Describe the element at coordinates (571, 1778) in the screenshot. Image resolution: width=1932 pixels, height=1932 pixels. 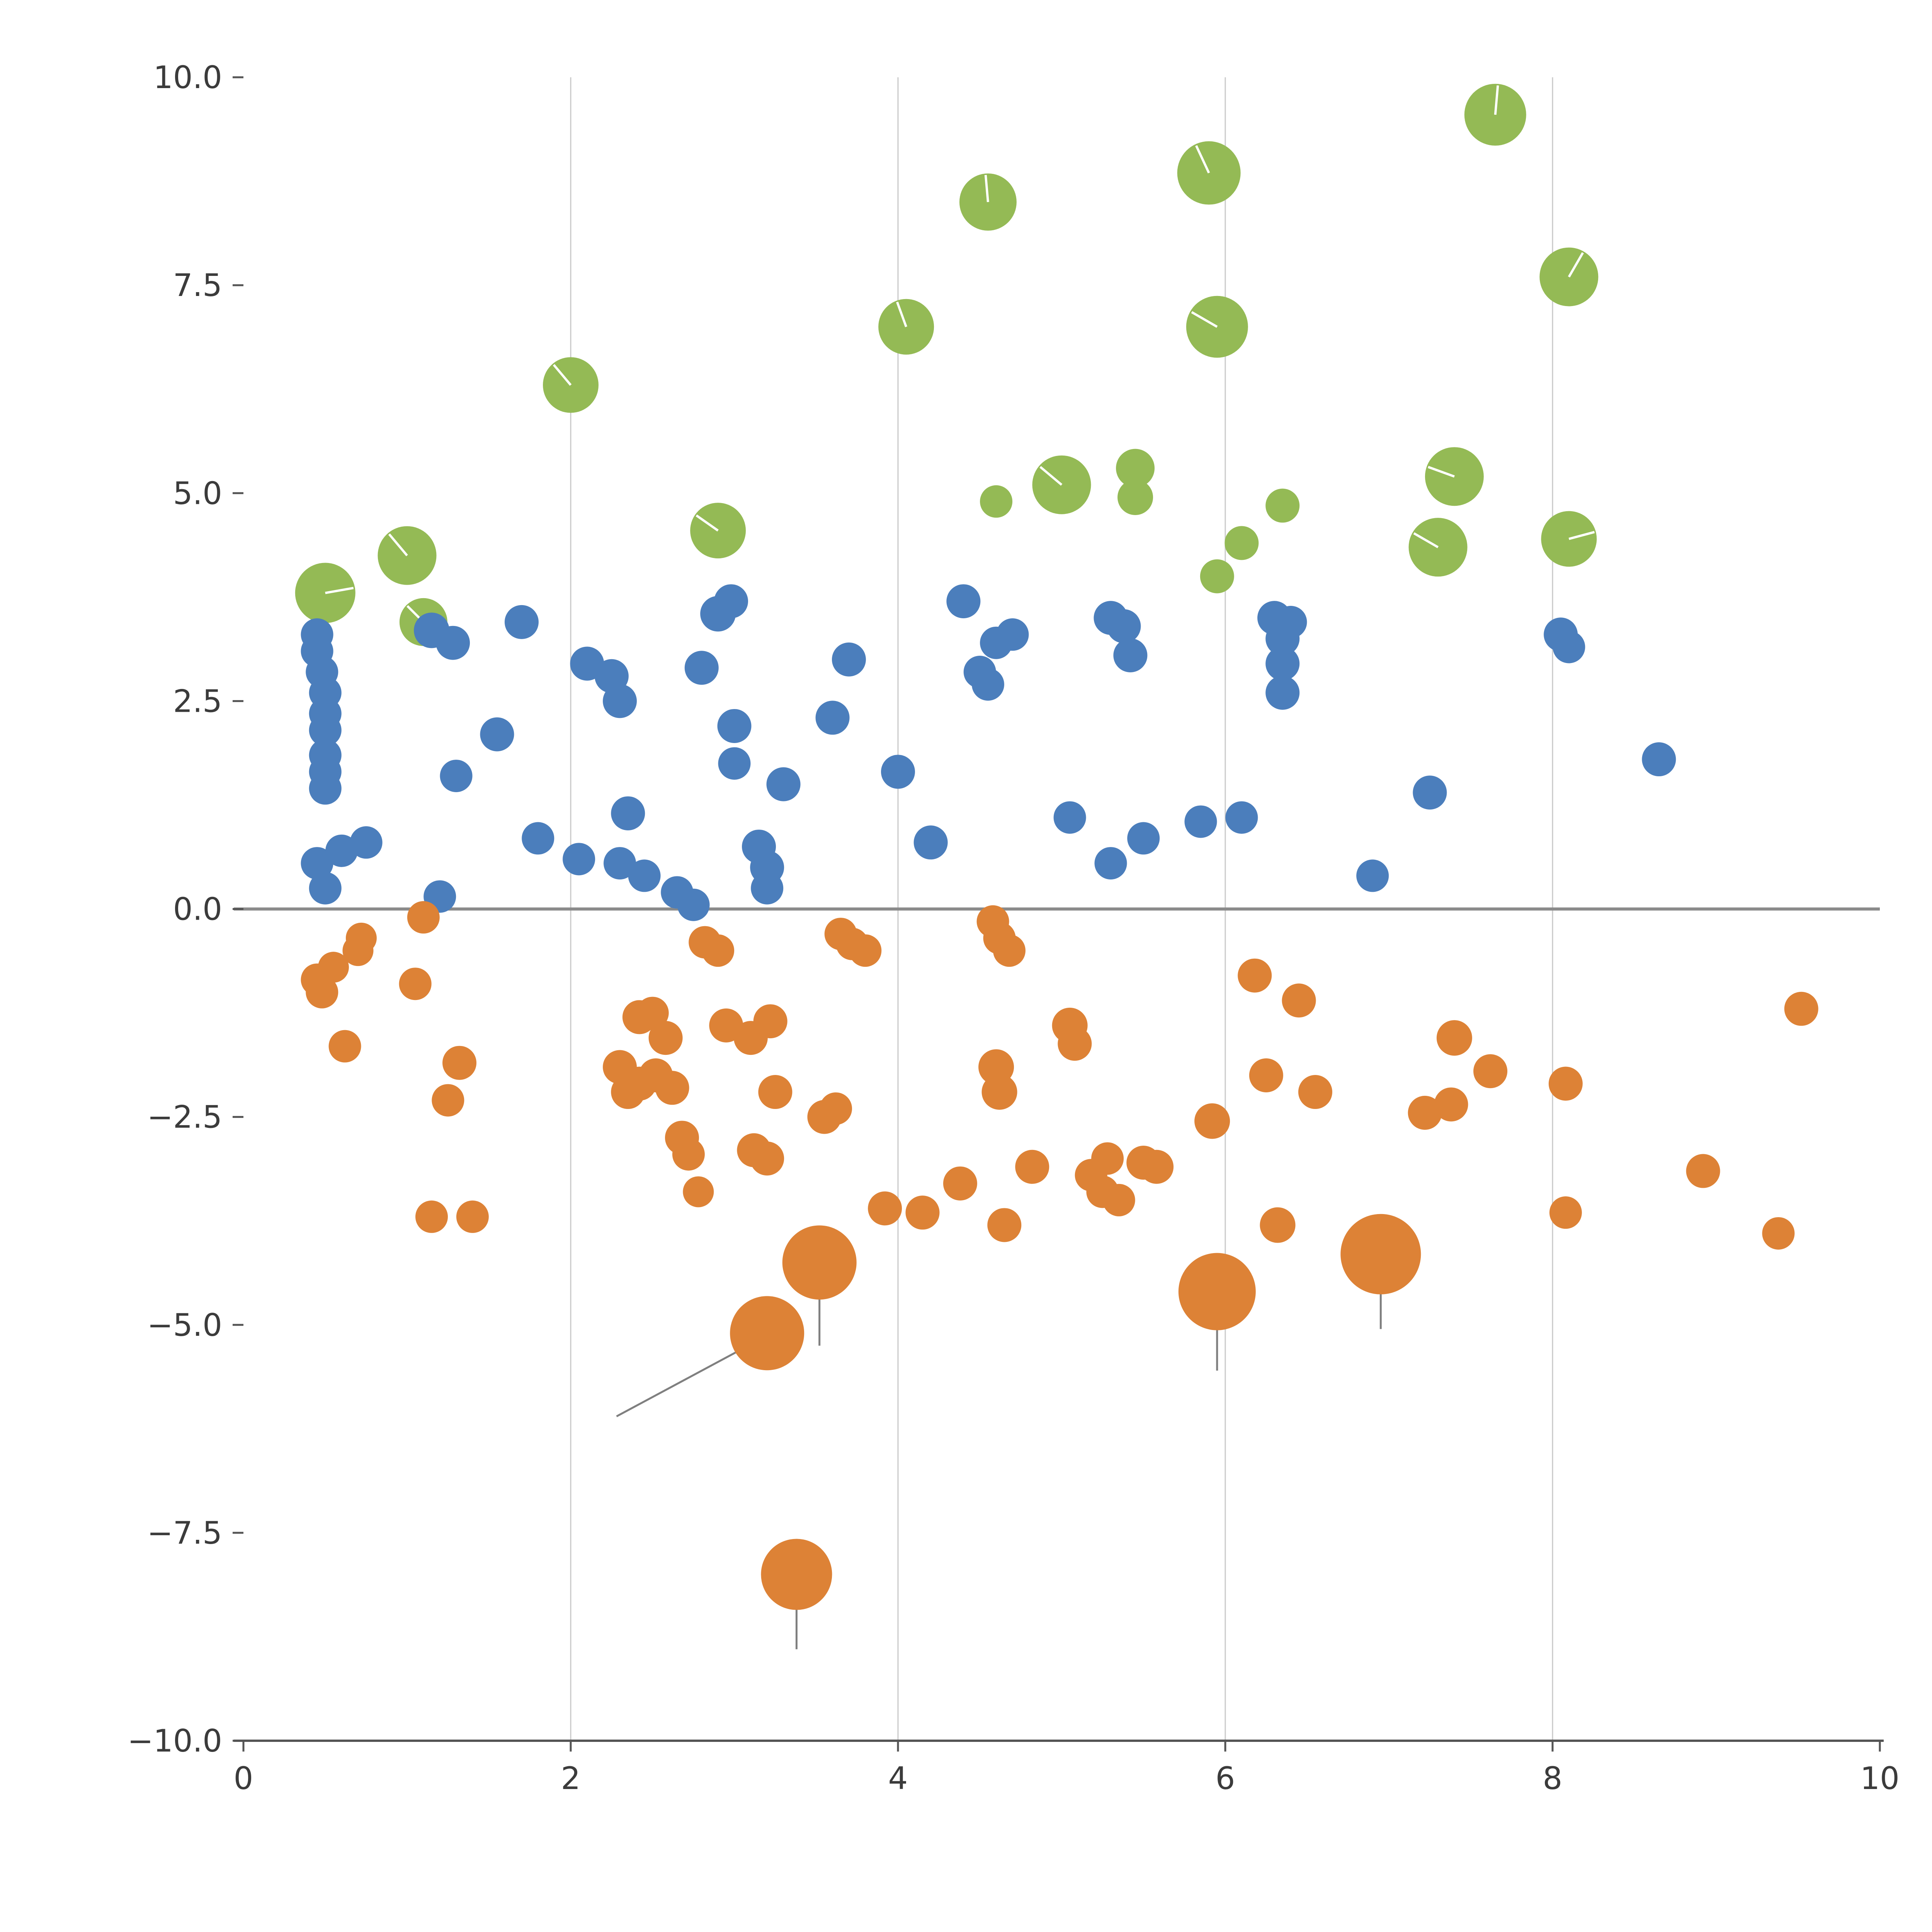
I see `x-tick-label: 2` at that location.